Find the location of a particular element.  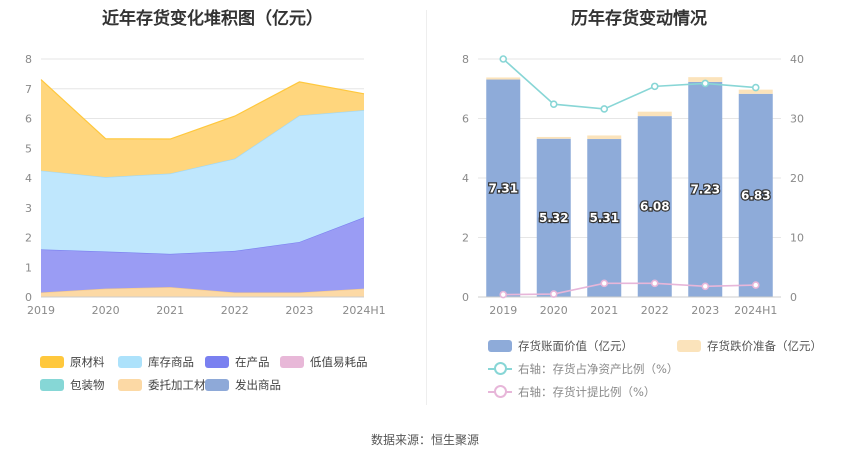

left-y-tick-label: 5 is located at coordinates (28, 148).